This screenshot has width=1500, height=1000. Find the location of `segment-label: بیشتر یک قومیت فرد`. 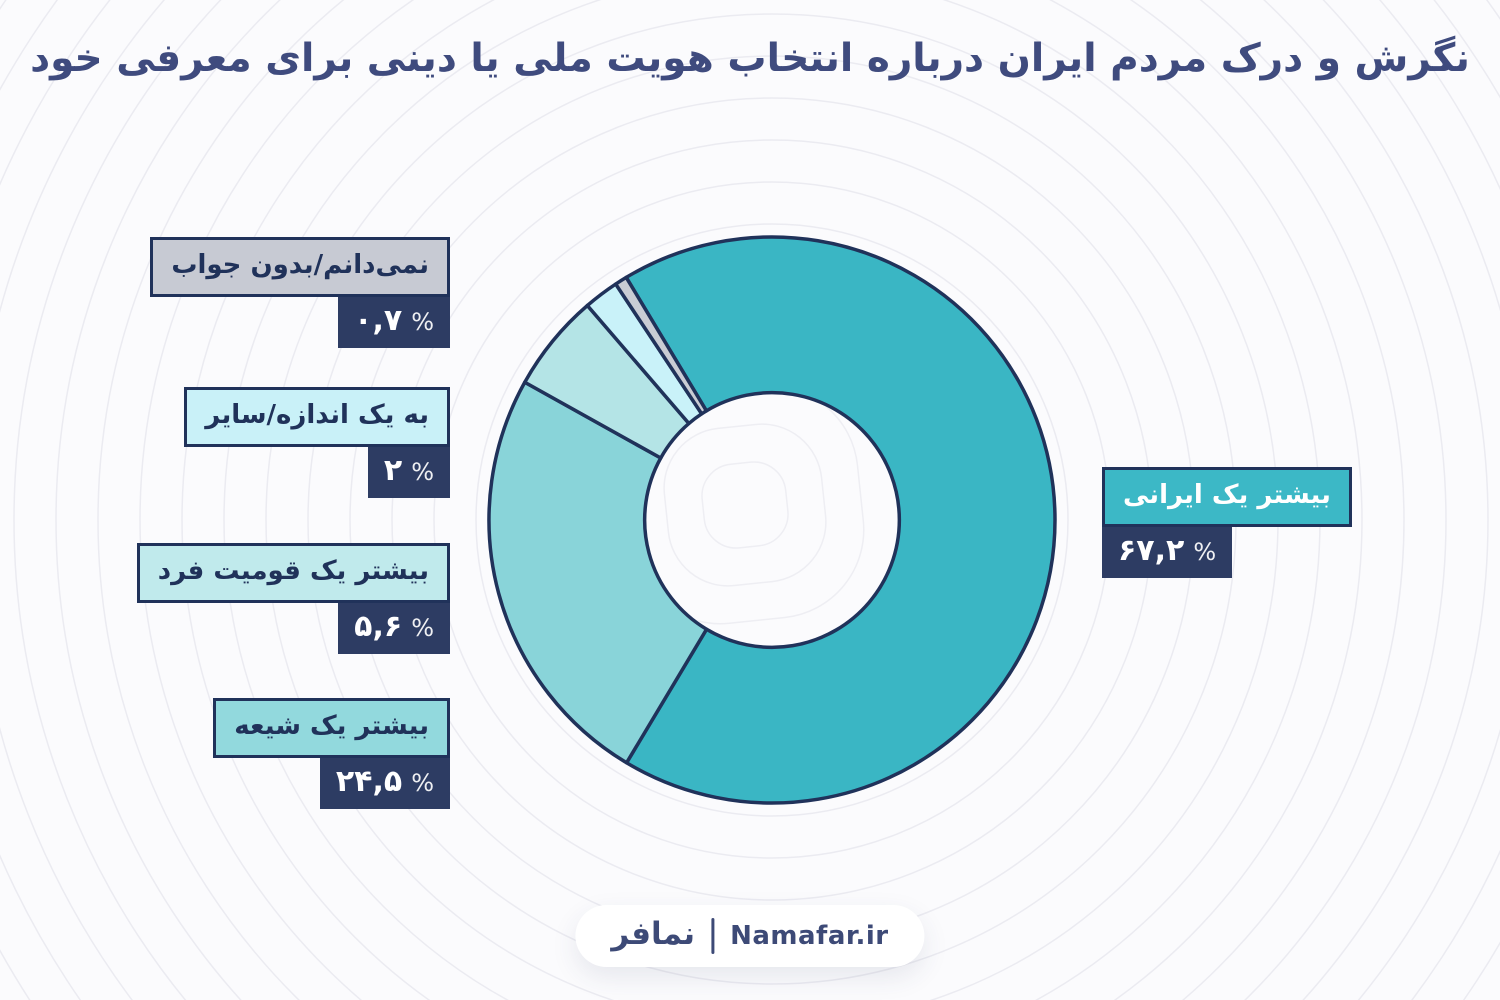

segment-label: بیشتر یک قومیت فرد is located at coordinates (293, 573).